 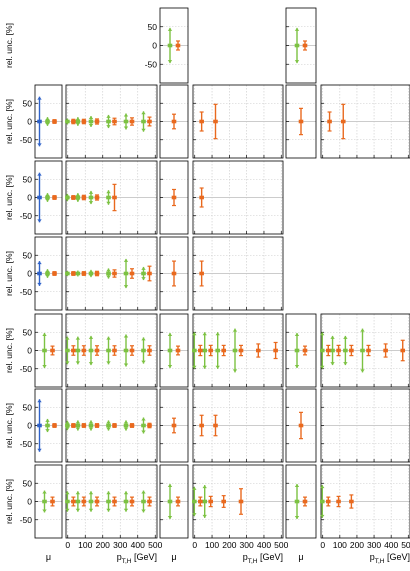 What do you see at coordinates (238, 121) in the screenshot?
I see `panel-r1-c3` at bounding box center [238, 121].